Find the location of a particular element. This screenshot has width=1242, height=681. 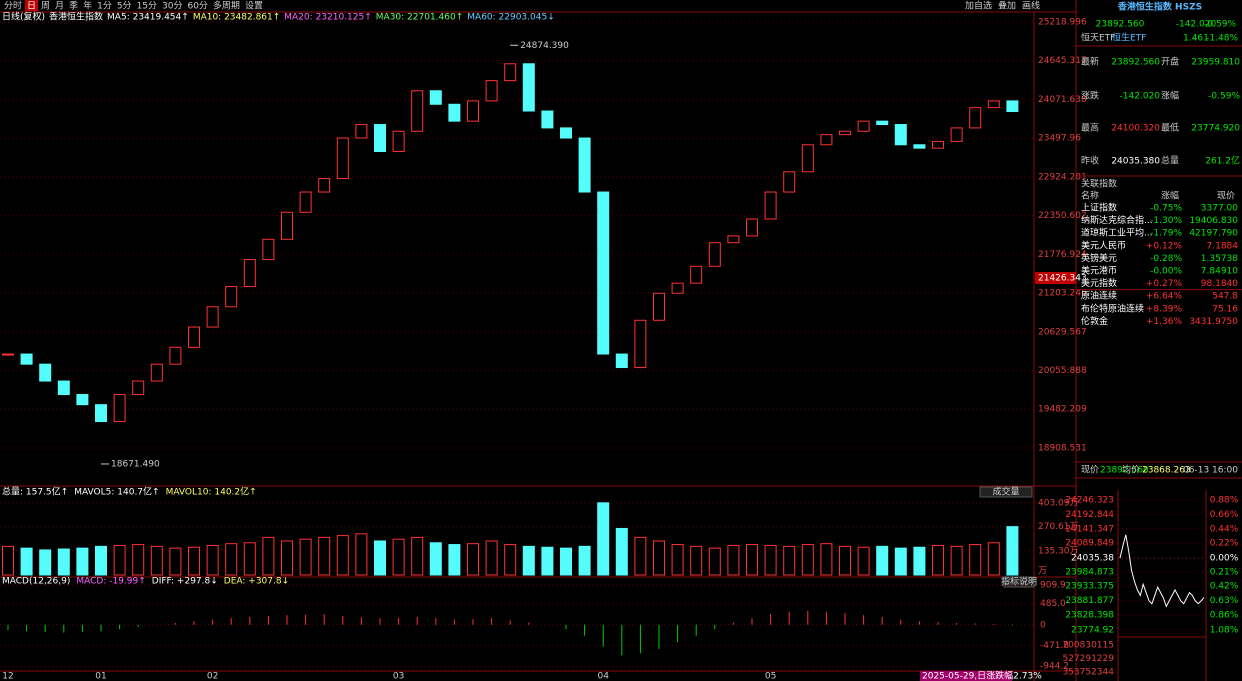

toolbar-tab: 日 is located at coordinates (31, 6).